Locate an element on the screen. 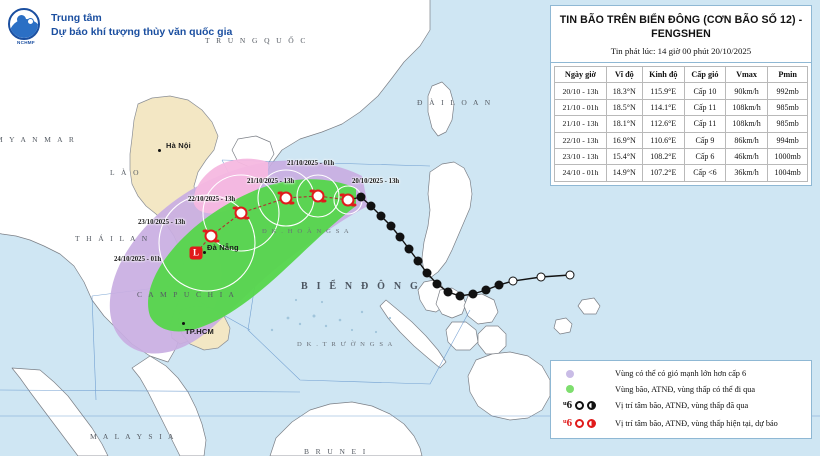  forecast-cell-r5-c4: 36km/h is located at coordinates (746, 173).